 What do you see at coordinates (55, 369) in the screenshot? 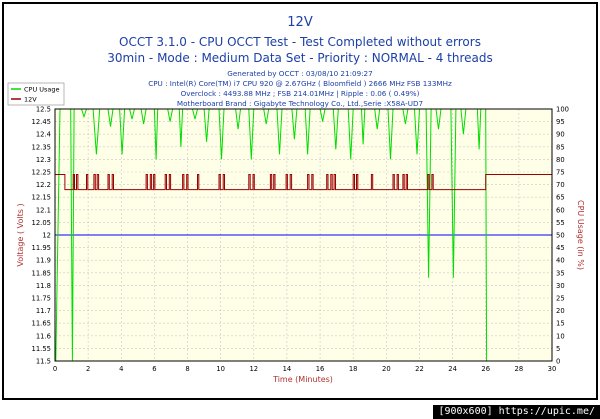
I see `x-tick-label: 0` at bounding box center [55, 369].